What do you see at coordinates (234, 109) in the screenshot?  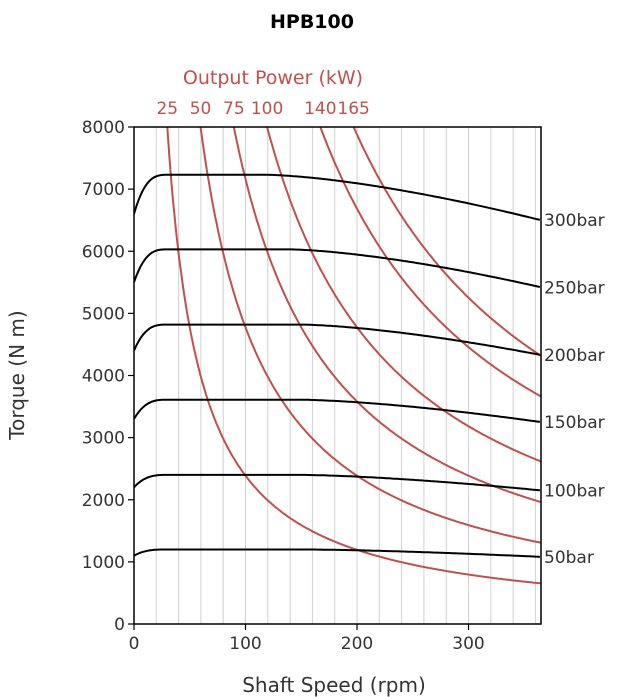 I see `power-label-75: 75` at bounding box center [234, 109].